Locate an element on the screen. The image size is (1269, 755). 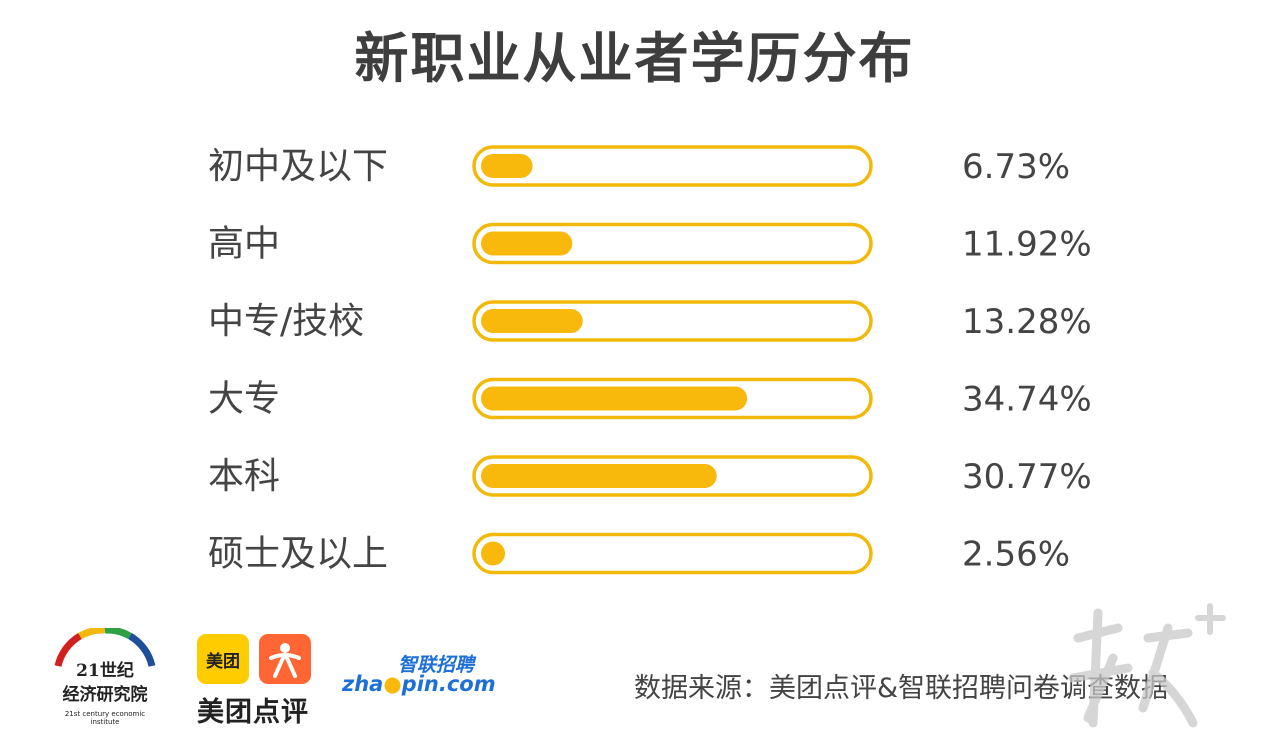
dianping-icon is located at coordinates (285, 659).